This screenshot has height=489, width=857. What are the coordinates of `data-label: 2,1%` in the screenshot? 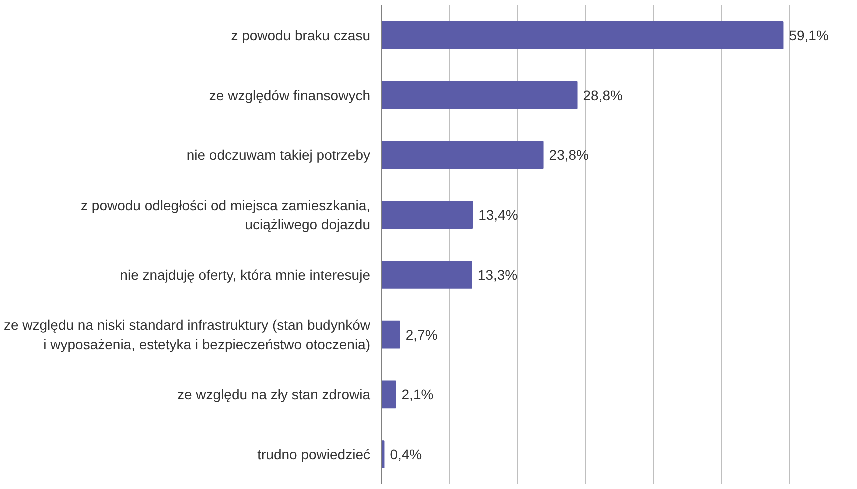 It's located at (418, 394).